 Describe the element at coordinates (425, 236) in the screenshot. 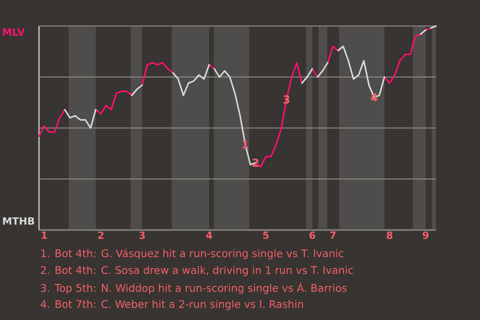

I see `x-tick-label: 9` at that location.